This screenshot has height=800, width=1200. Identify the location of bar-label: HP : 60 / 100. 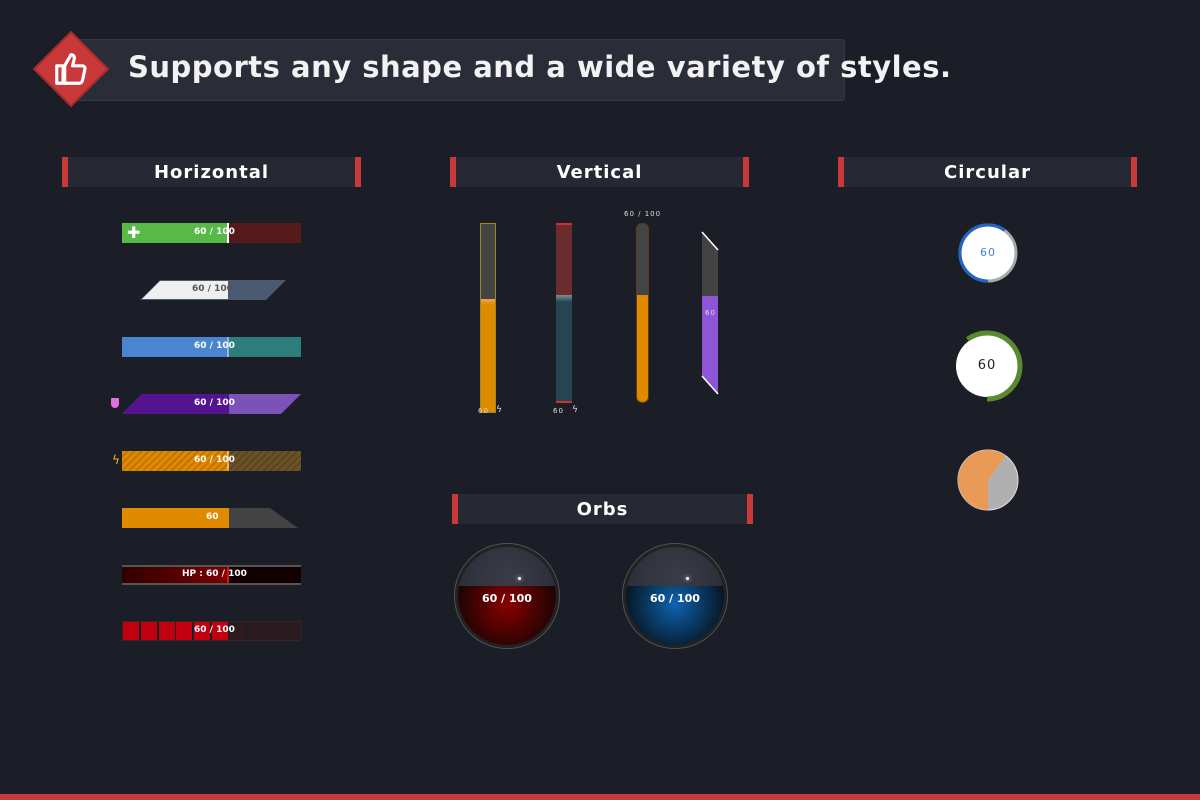
(214, 574).